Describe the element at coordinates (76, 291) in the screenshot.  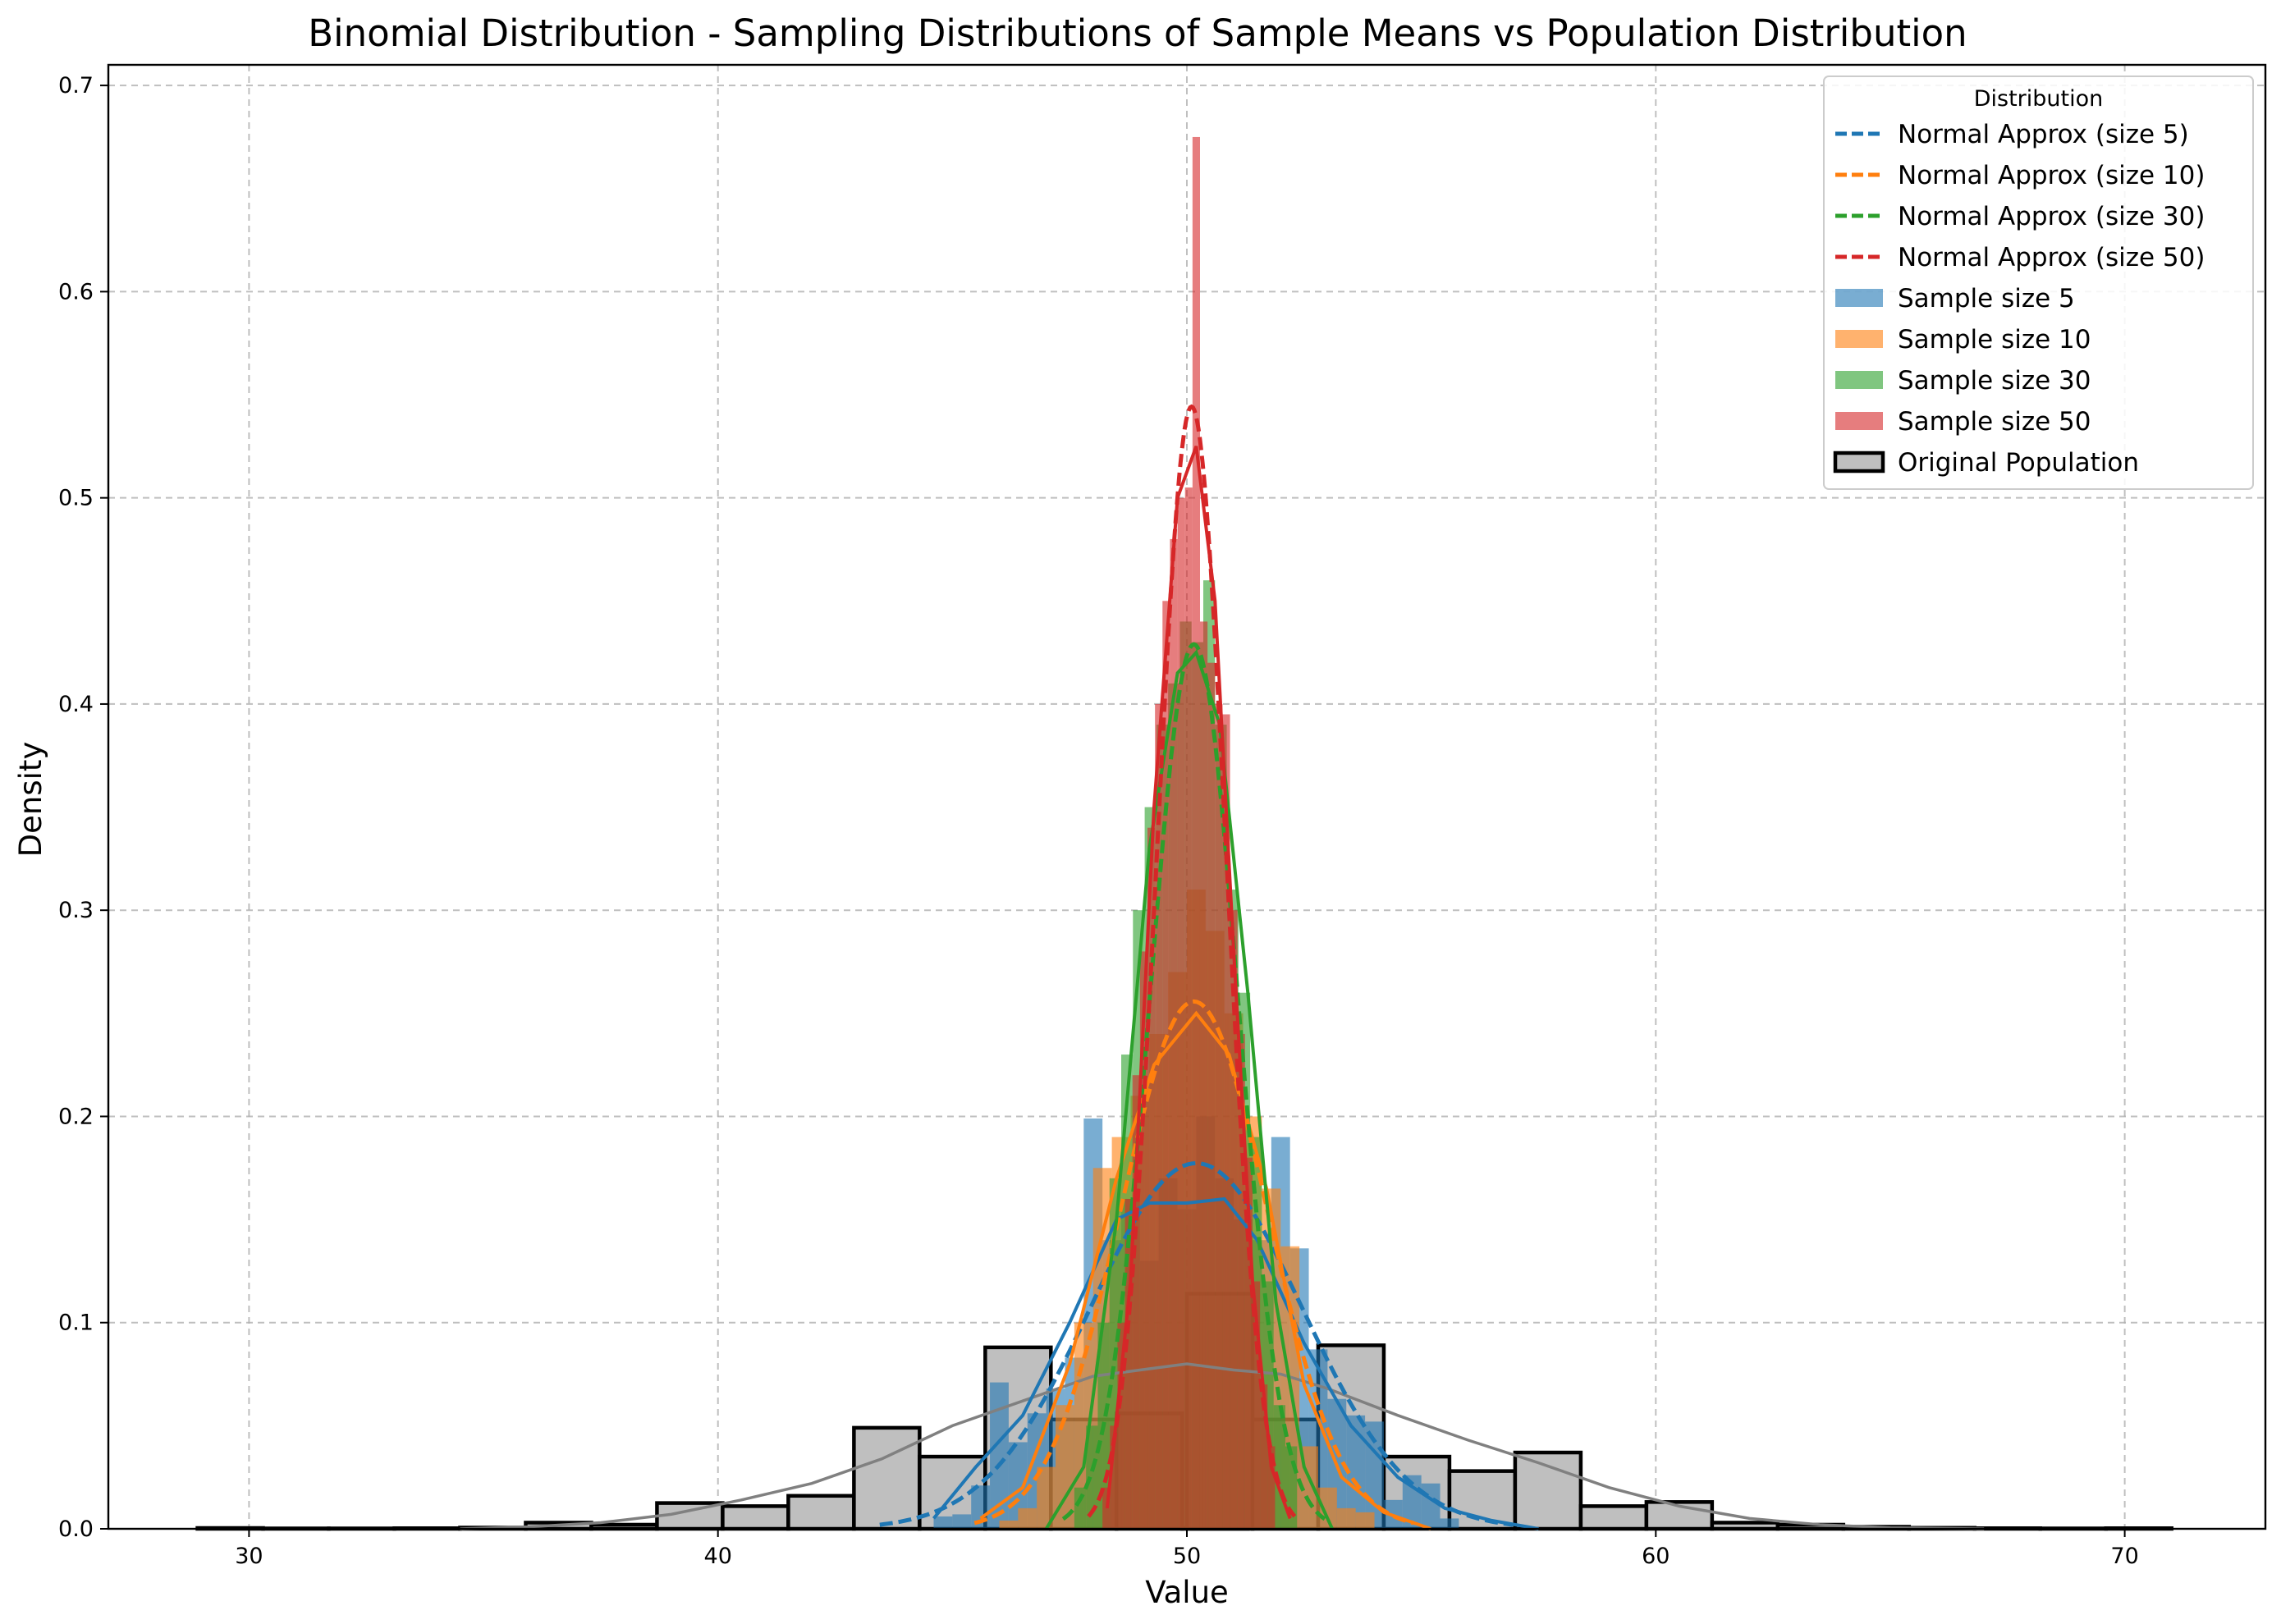
I see `y-tick-label: 0.6` at that location.